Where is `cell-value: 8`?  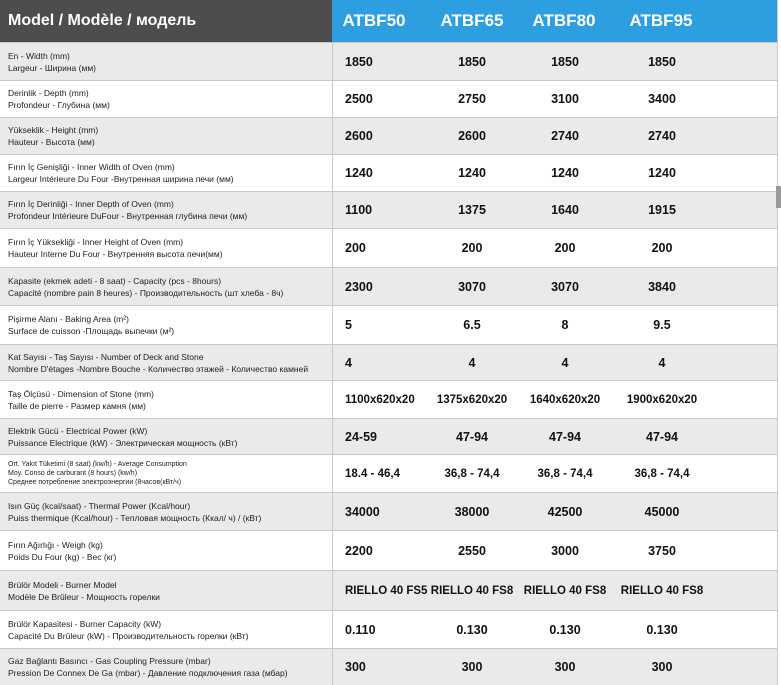 cell-value: 8 is located at coordinates (565, 325).